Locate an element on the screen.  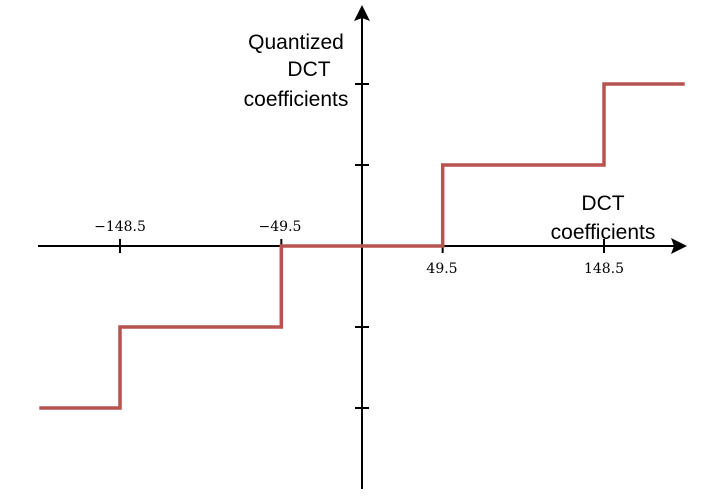
x-axis-title-line-2: coefficients is located at coordinates (603, 232).